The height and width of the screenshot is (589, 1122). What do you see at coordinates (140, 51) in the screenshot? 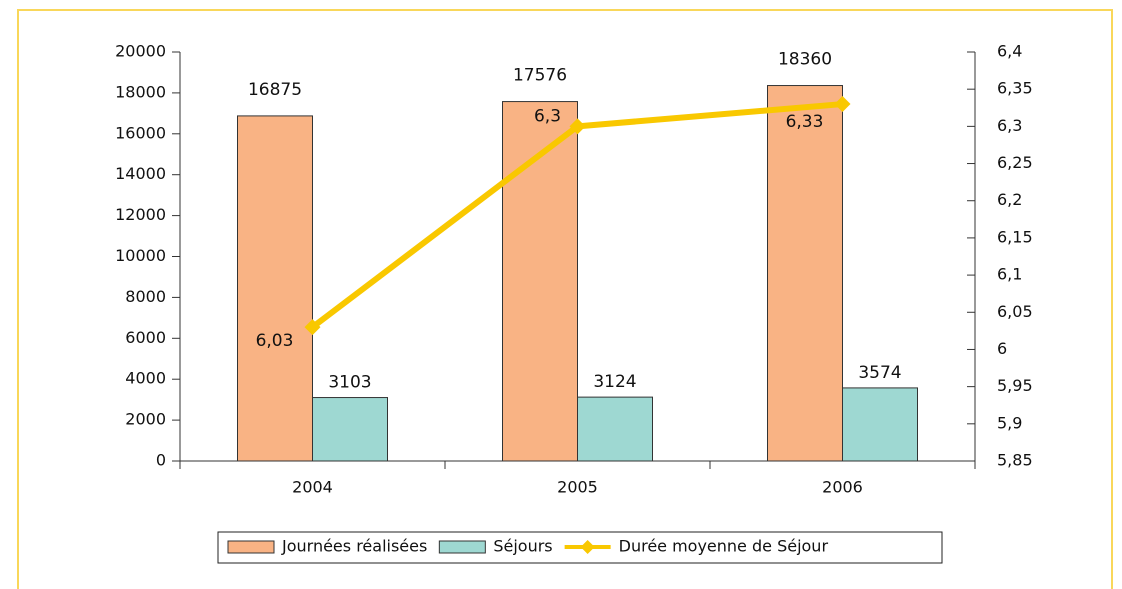
I see `y-tick-label: 20000` at bounding box center [140, 51].